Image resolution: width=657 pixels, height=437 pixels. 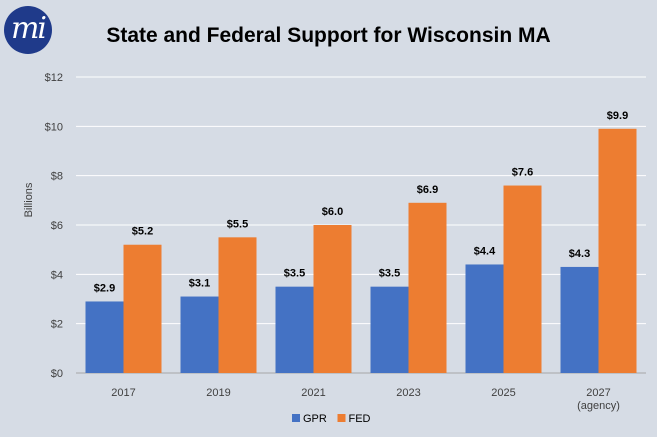 I want to click on x-tick-label: 2021, so click(x=313, y=393).